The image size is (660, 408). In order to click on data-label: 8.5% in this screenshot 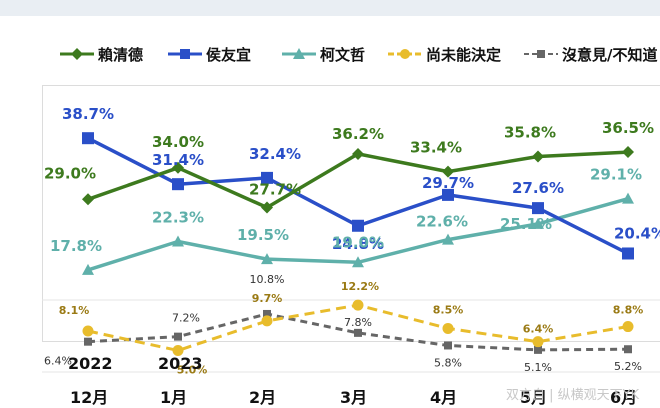, I will do `click(448, 309)`.